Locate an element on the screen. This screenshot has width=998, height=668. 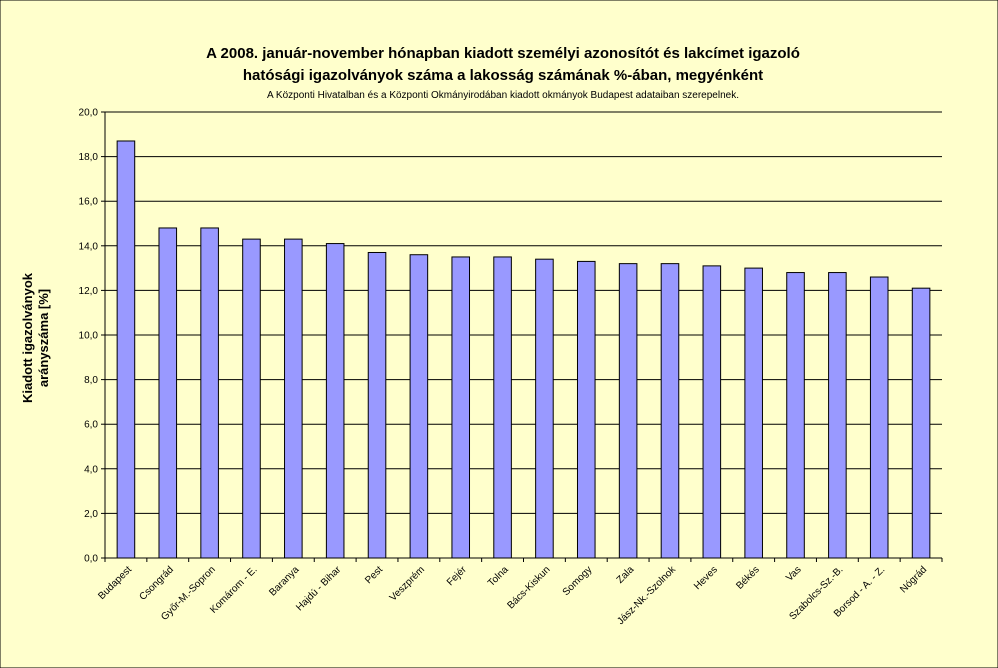
y-tick-label: 14,0 is located at coordinates (89, 246).